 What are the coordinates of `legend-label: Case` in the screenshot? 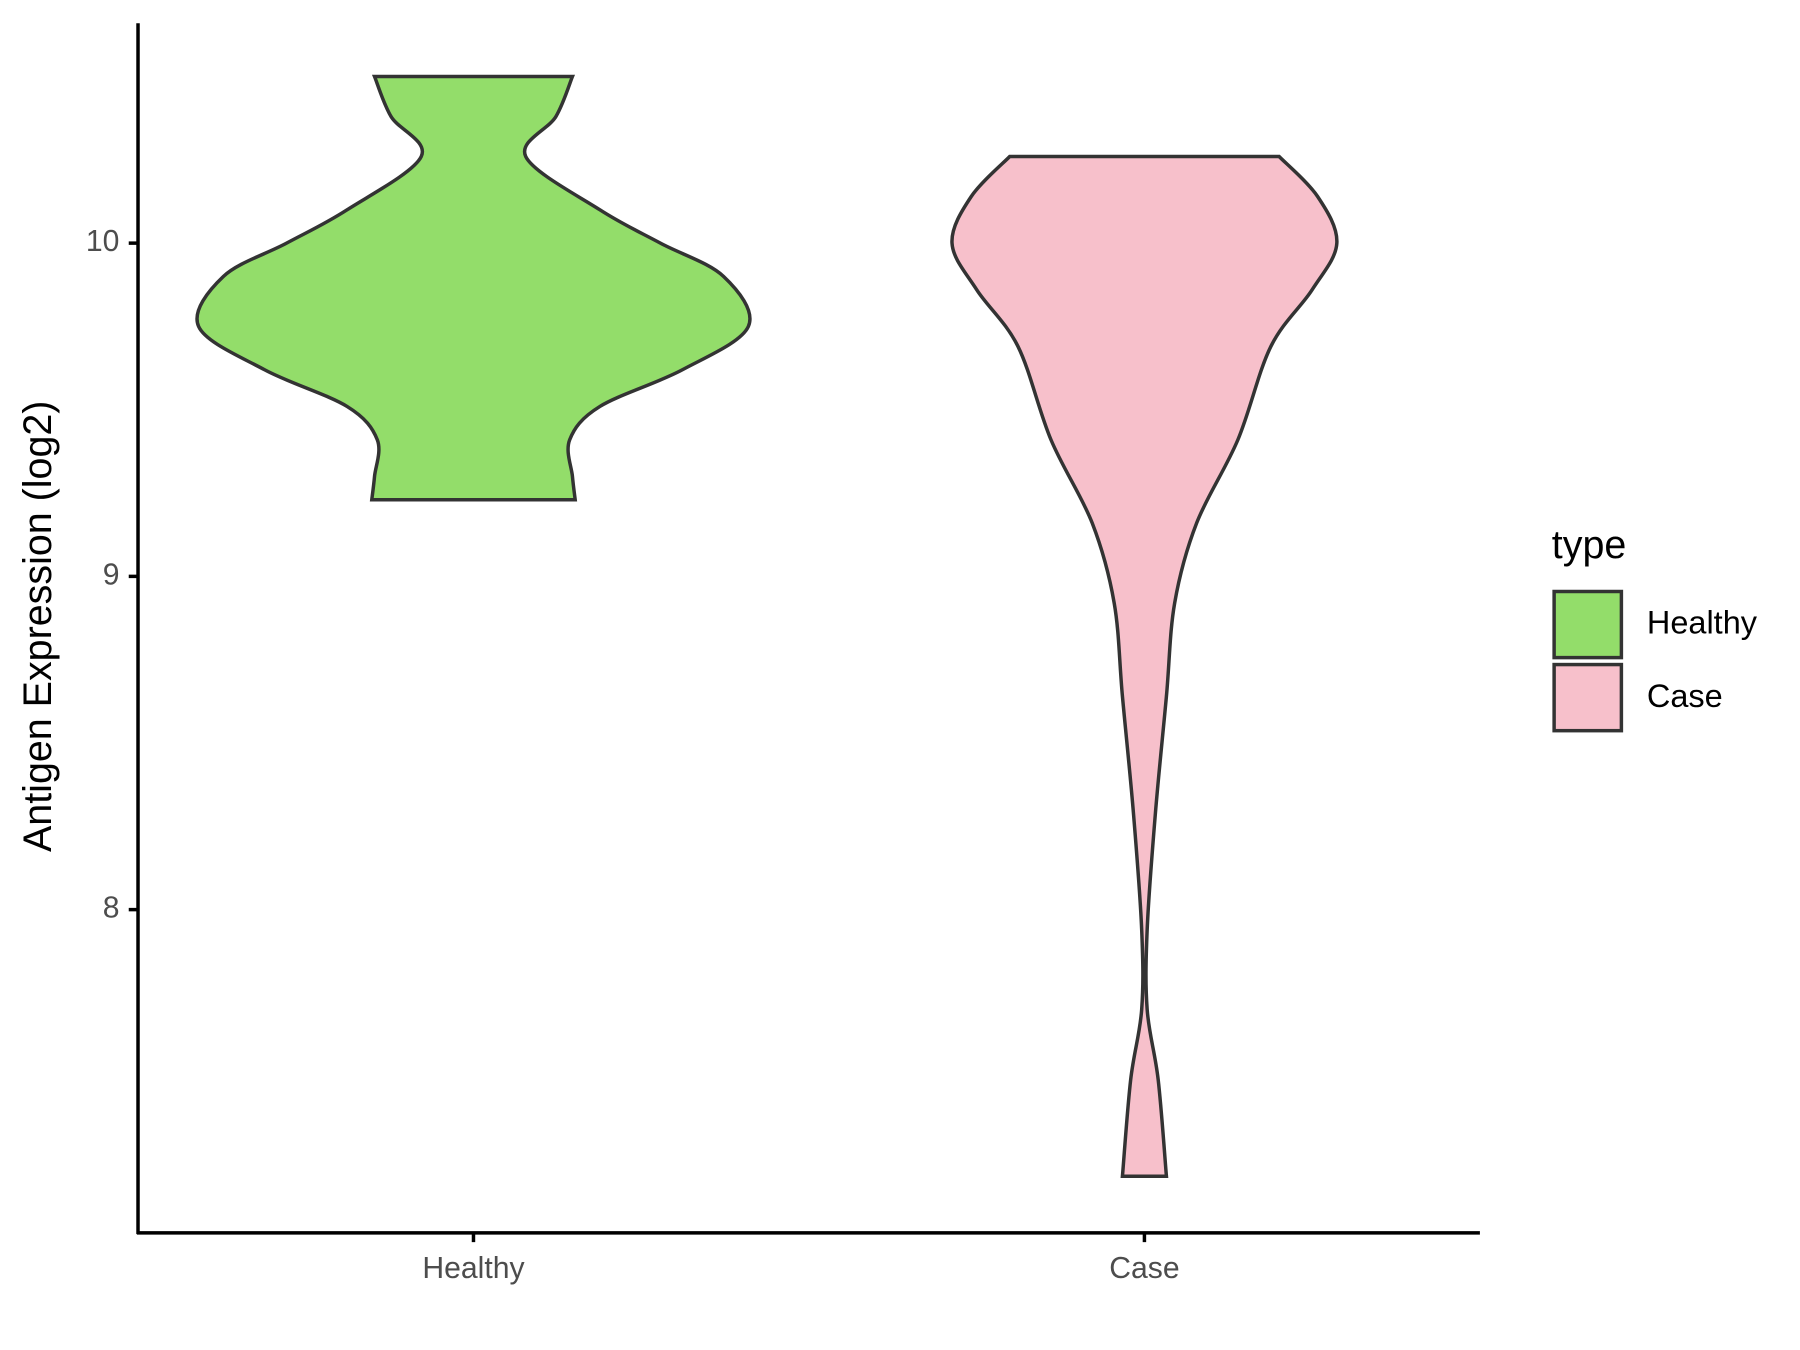 It's located at (1685, 696).